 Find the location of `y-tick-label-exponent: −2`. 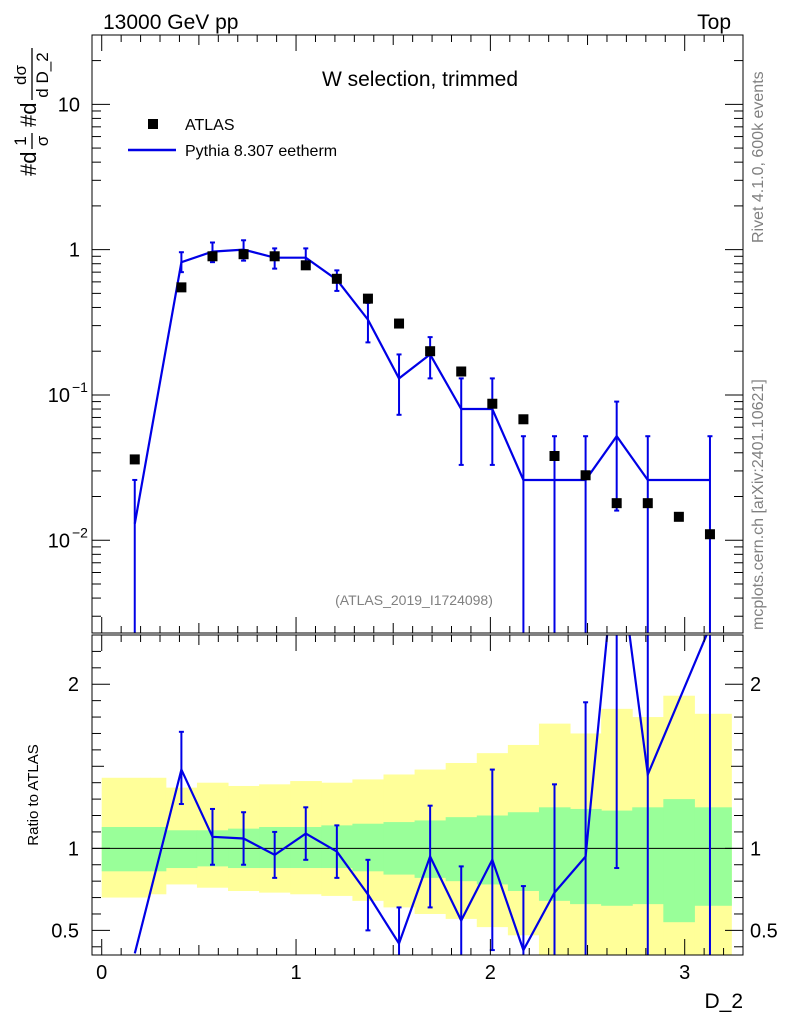

y-tick-label-exponent: −2 is located at coordinates (80, 532).